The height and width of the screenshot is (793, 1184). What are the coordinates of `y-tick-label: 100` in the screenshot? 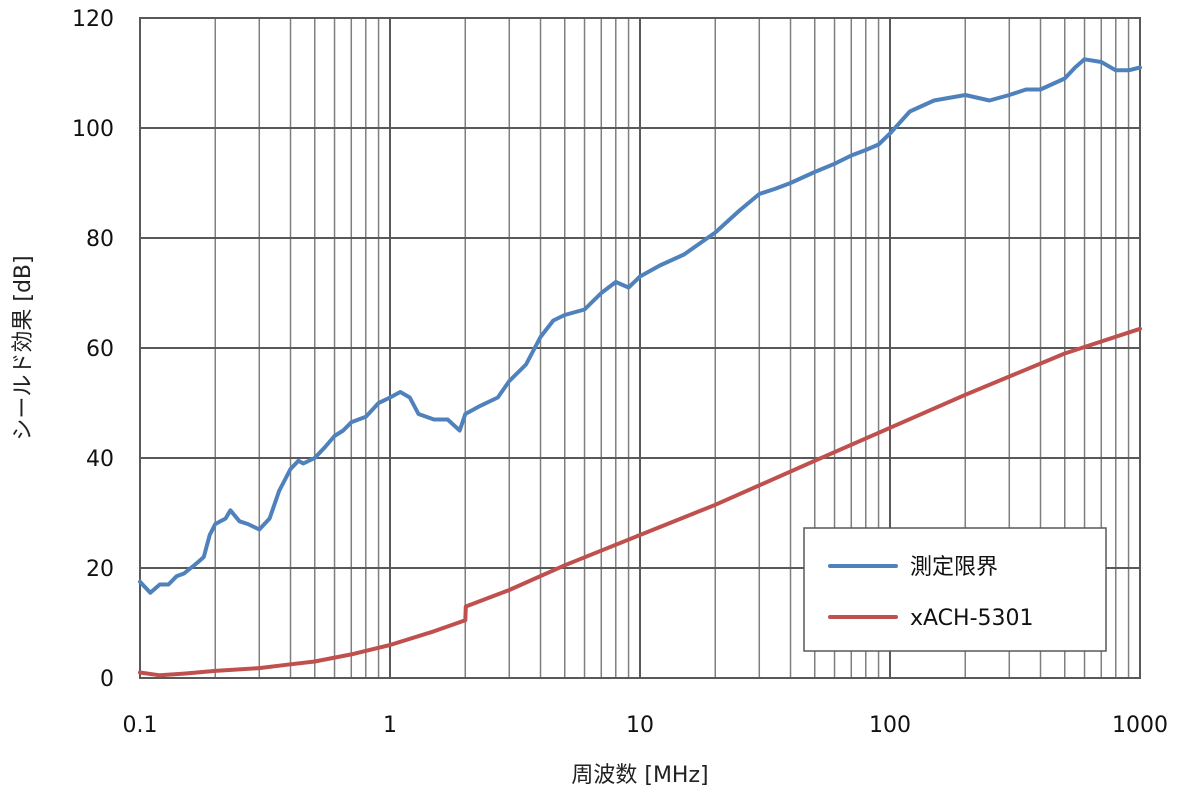 It's located at (93, 129).